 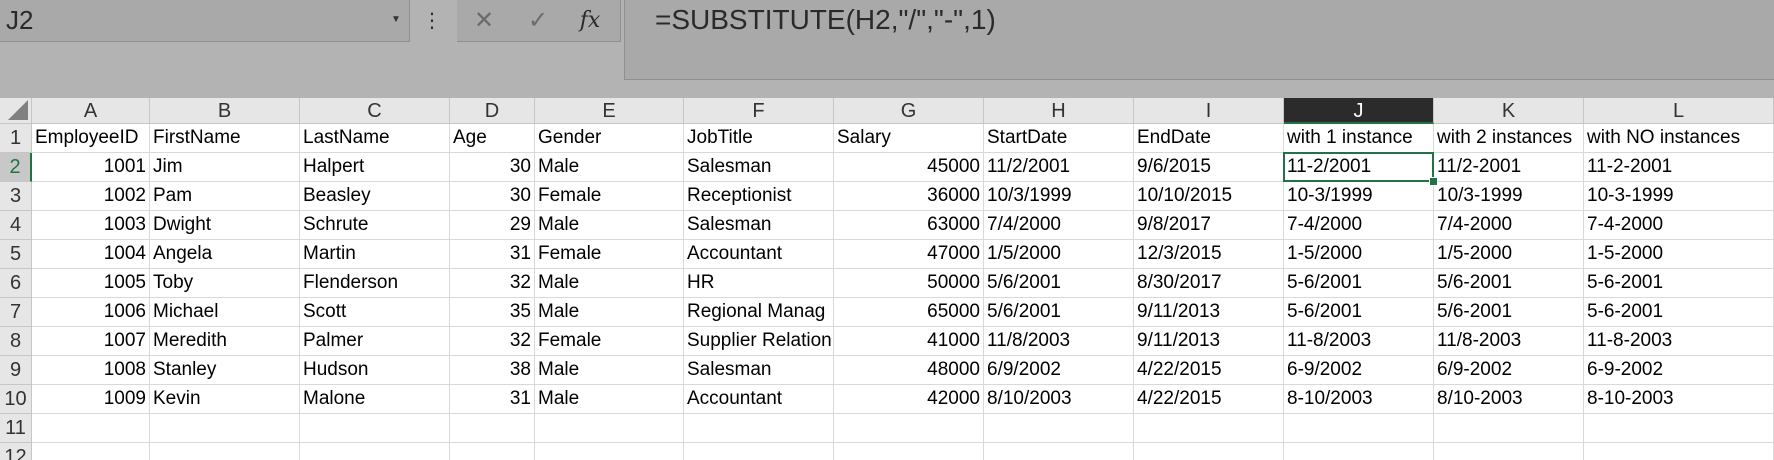 What do you see at coordinates (1359, 254) in the screenshot?
I see `cell-j5: 1-5/2000` at bounding box center [1359, 254].